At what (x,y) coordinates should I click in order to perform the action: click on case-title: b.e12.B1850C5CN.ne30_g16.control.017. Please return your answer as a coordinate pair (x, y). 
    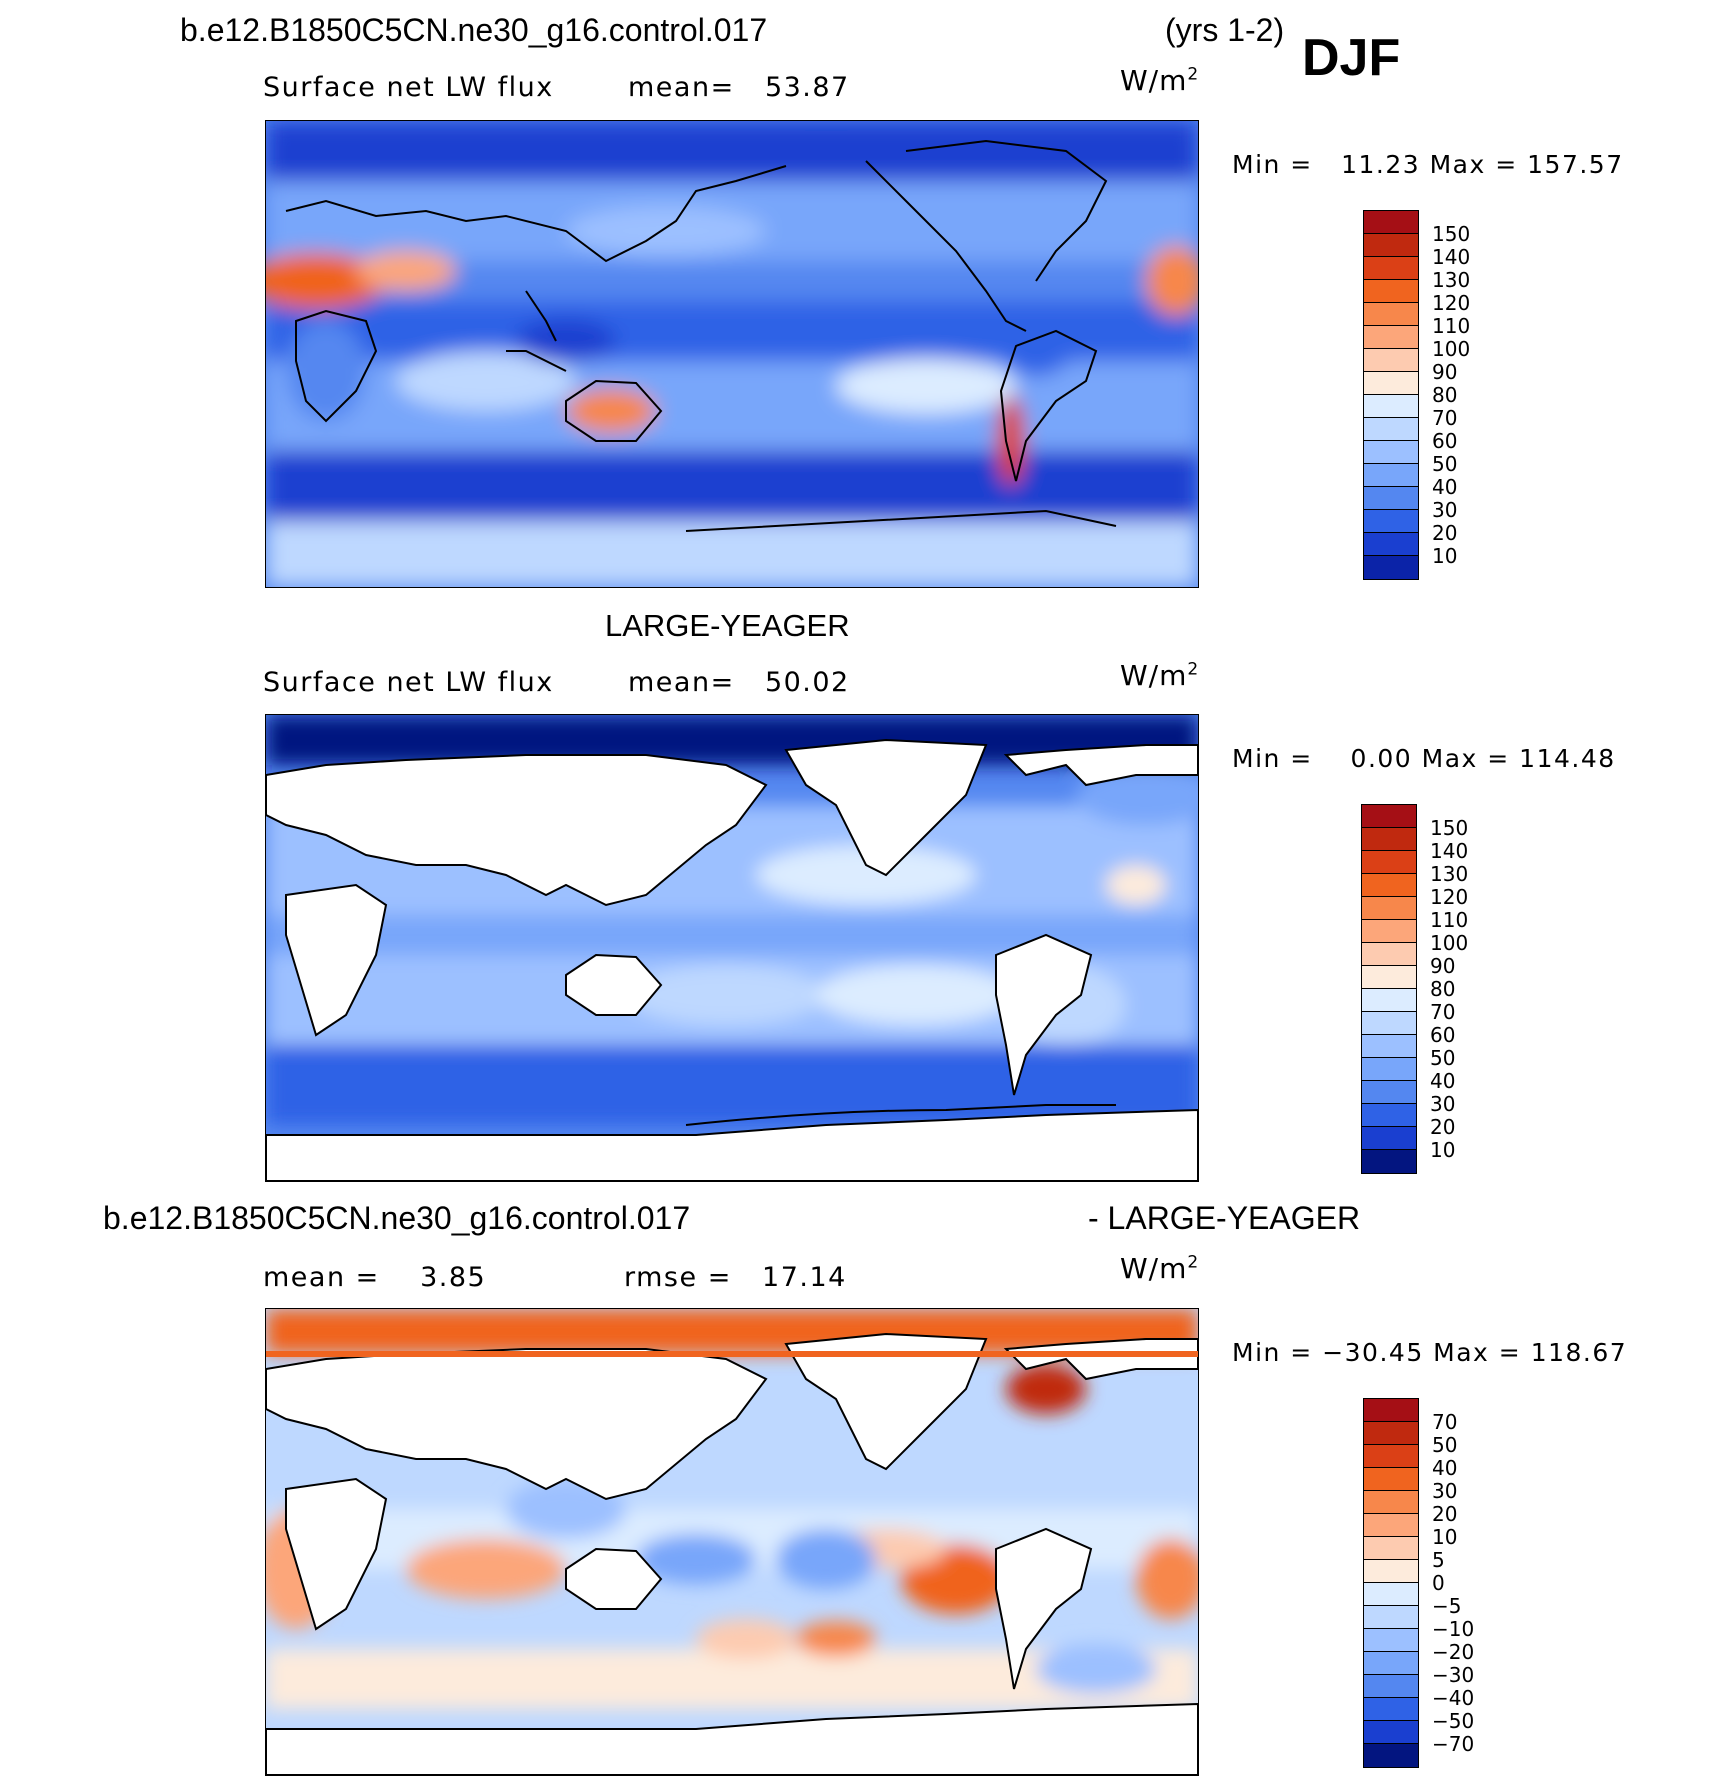
    Looking at the image, I should click on (474, 30).